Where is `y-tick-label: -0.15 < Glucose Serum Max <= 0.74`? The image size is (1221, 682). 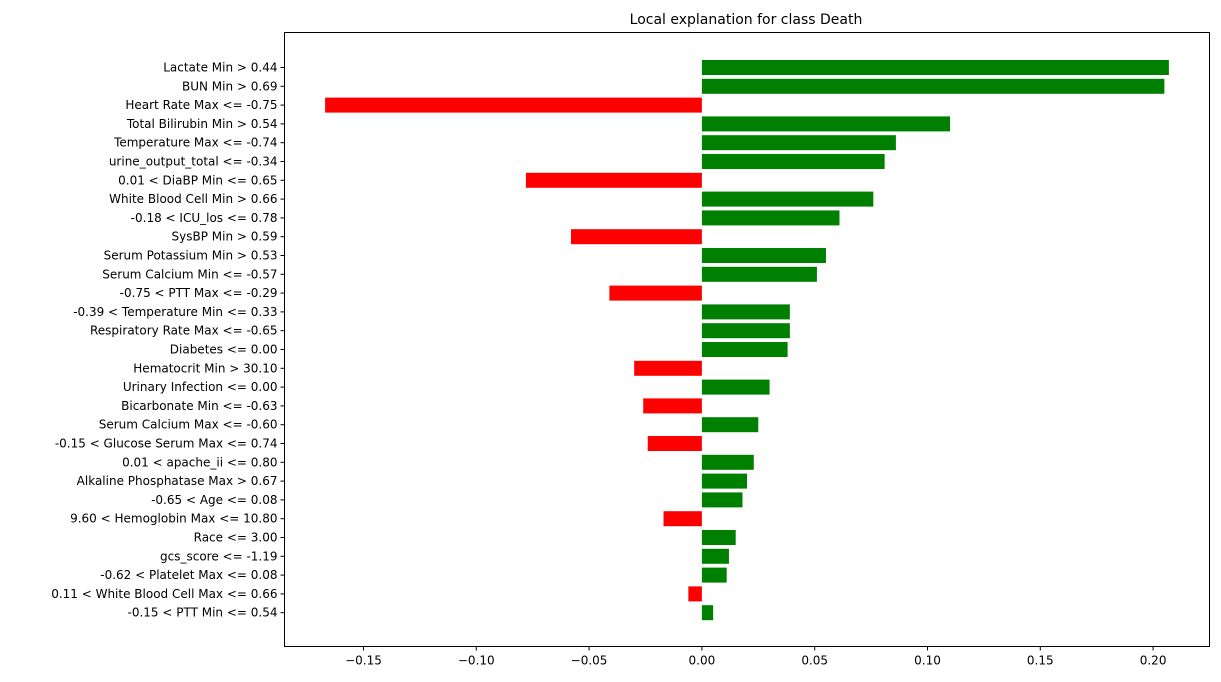
y-tick-label: -0.15 < Glucose Serum Max <= 0.74 is located at coordinates (166, 444).